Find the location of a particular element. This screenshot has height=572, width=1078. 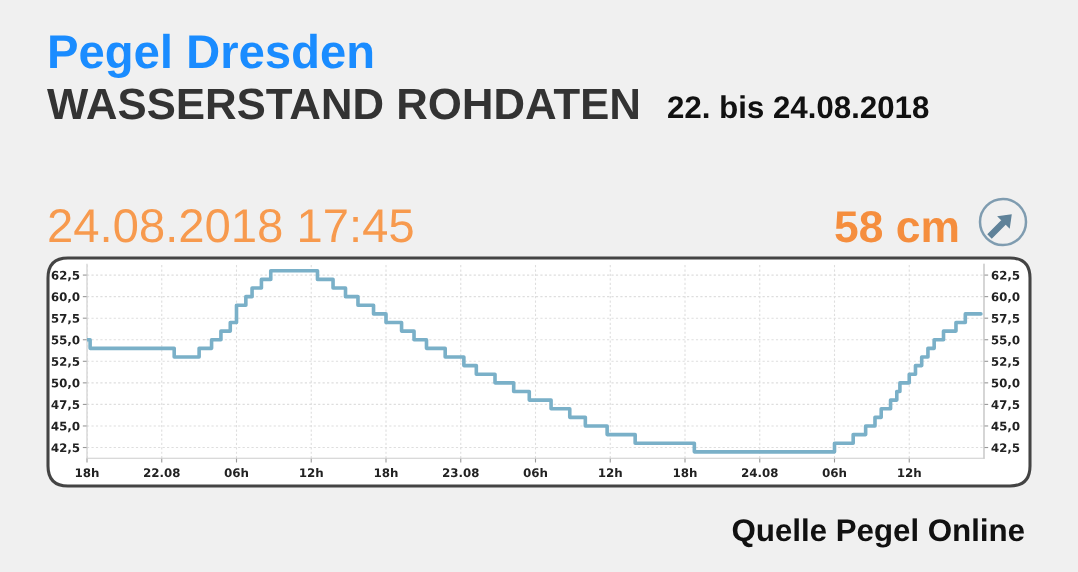

x-tick-label: 22.08 is located at coordinates (162, 473).